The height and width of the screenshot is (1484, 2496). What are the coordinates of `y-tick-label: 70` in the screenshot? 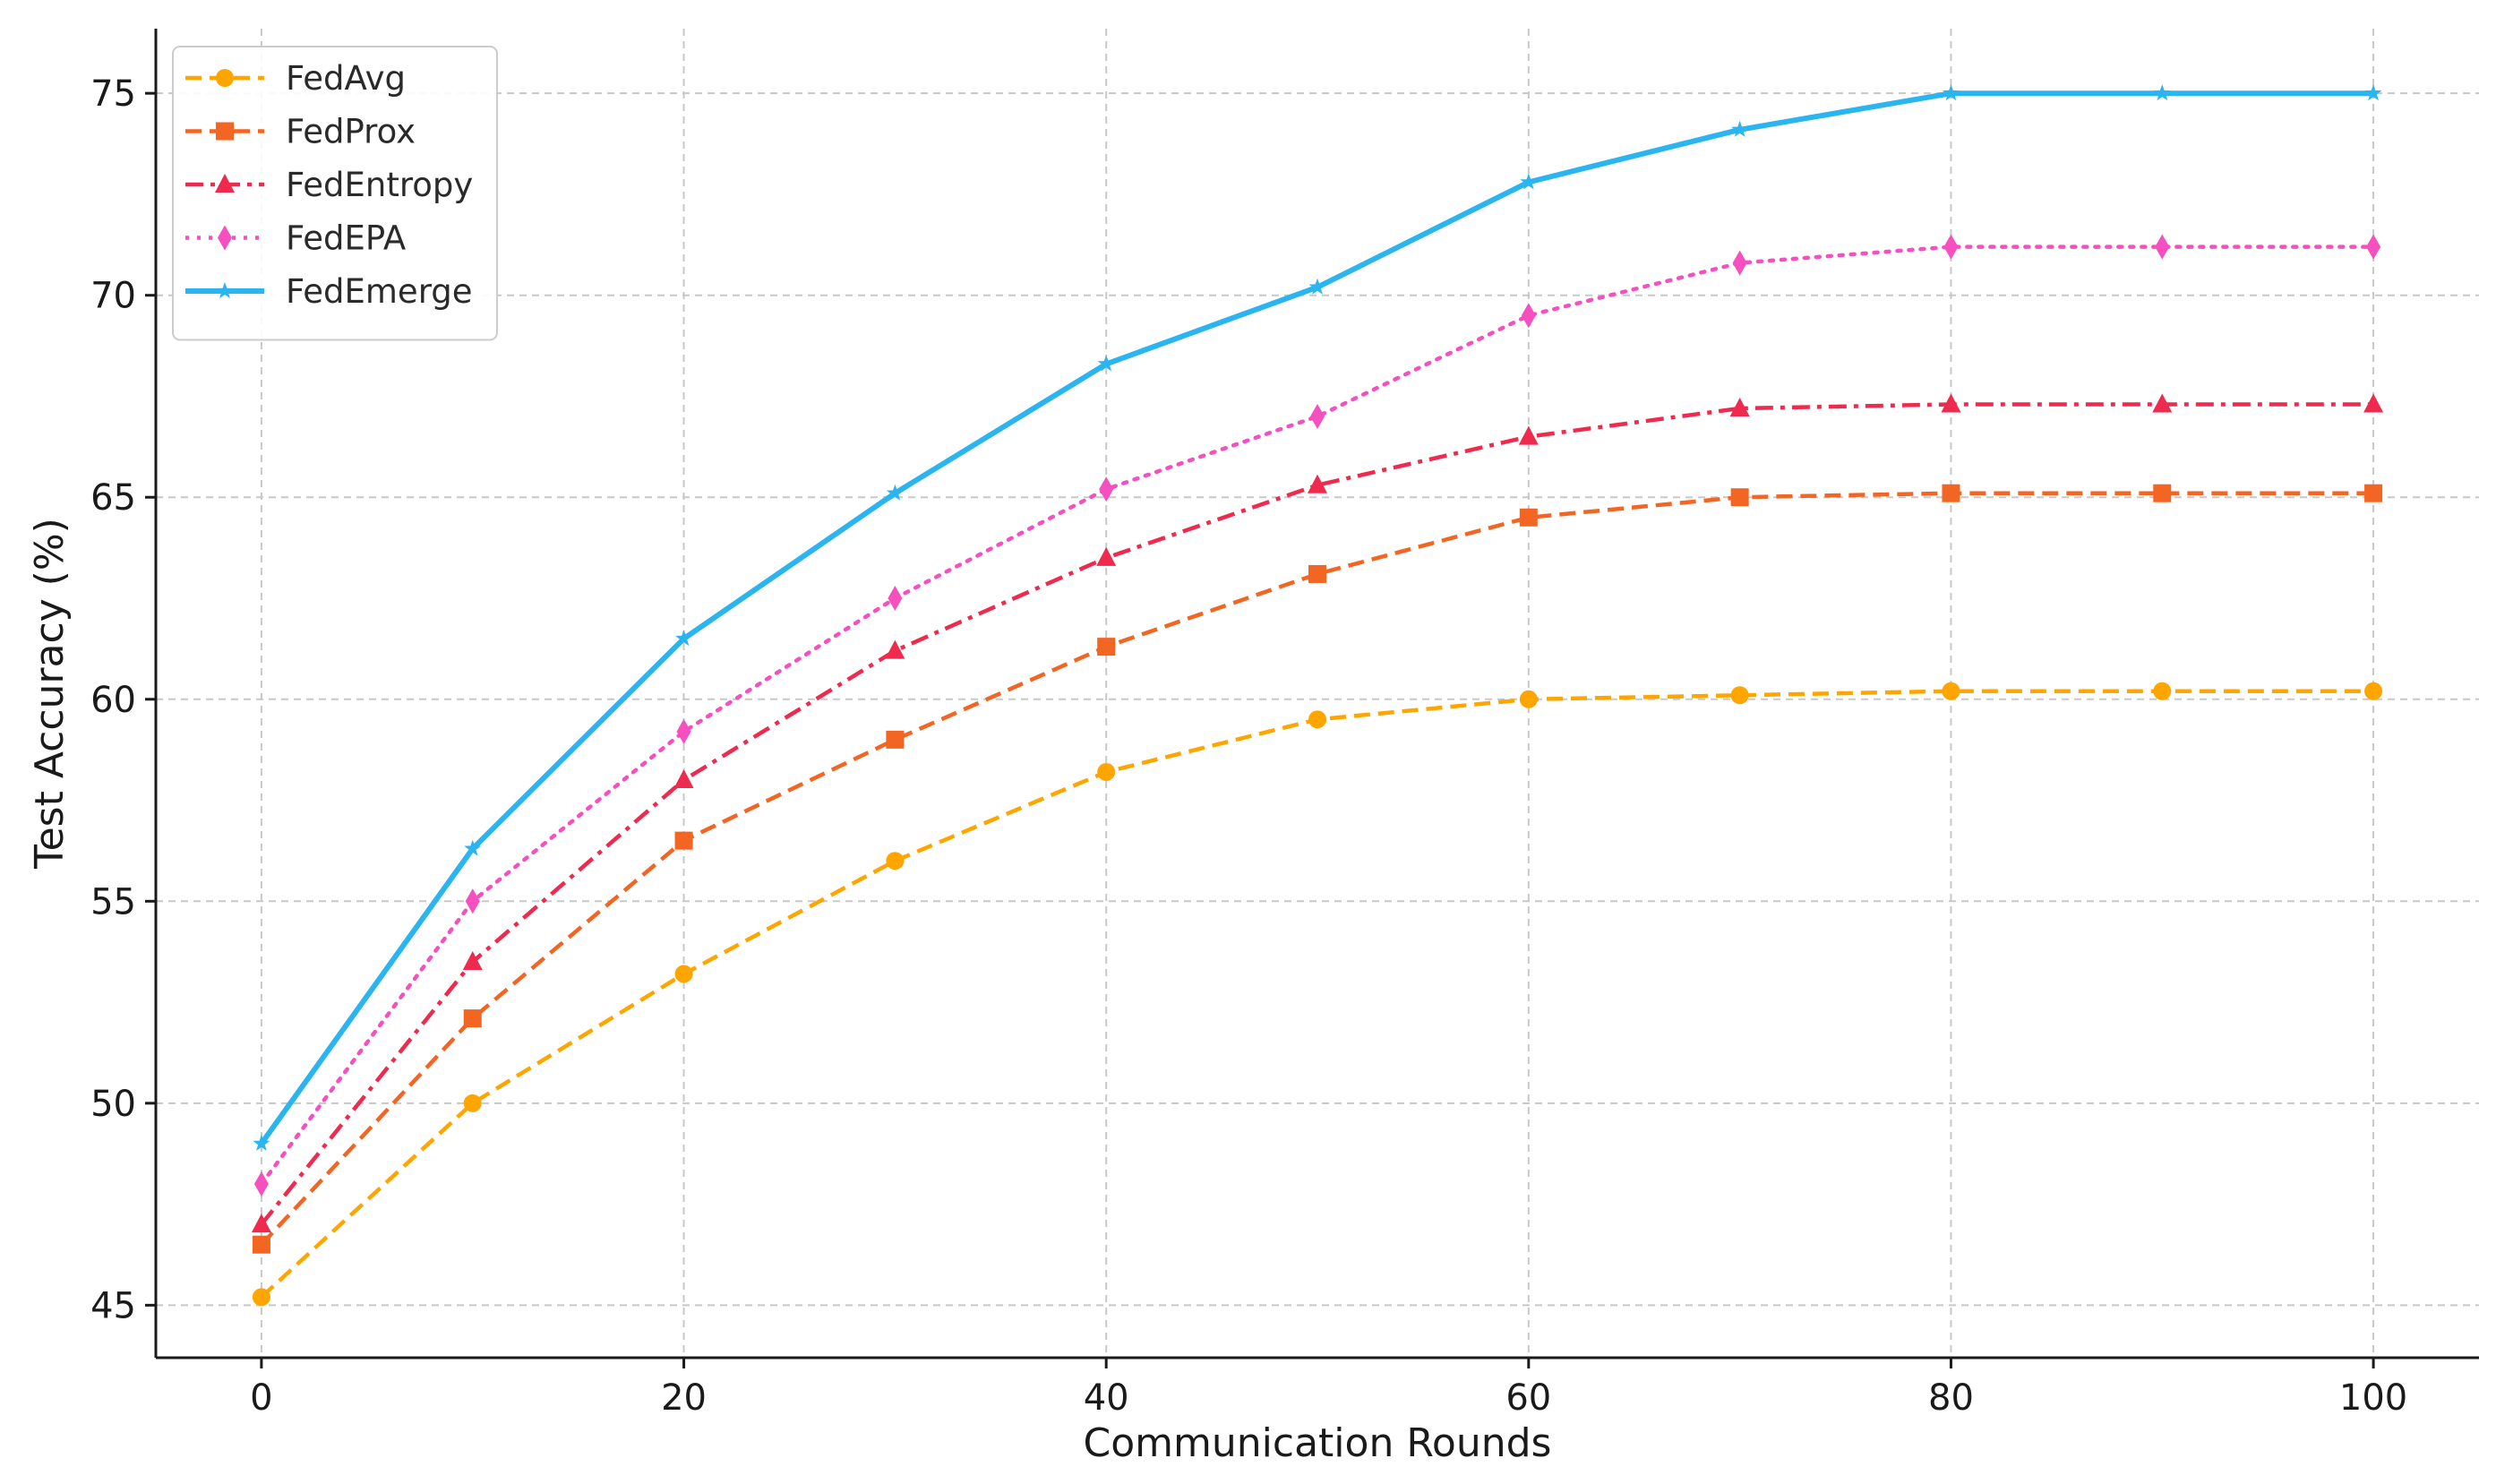 It's located at (113, 296).